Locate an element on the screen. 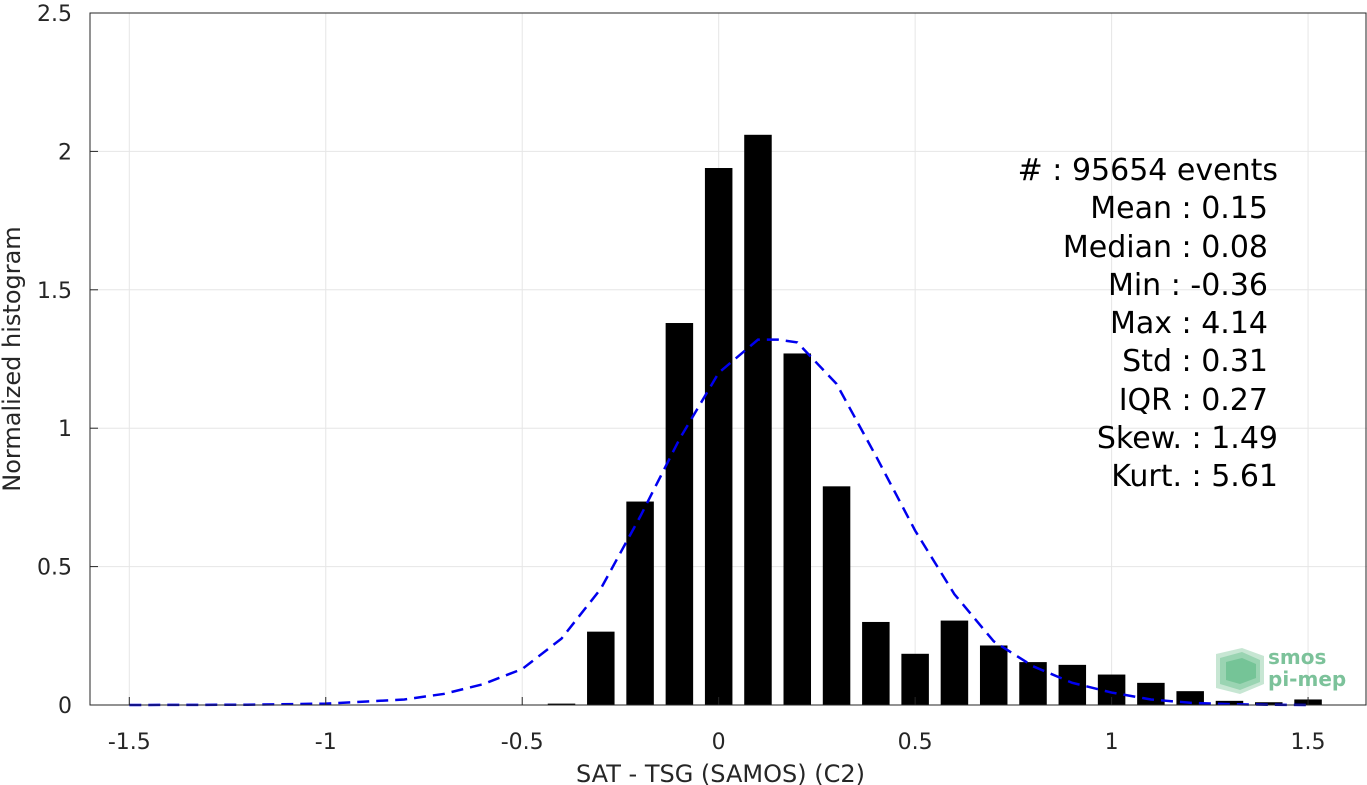  y-tick-label: 1.5 is located at coordinates (54, 291).